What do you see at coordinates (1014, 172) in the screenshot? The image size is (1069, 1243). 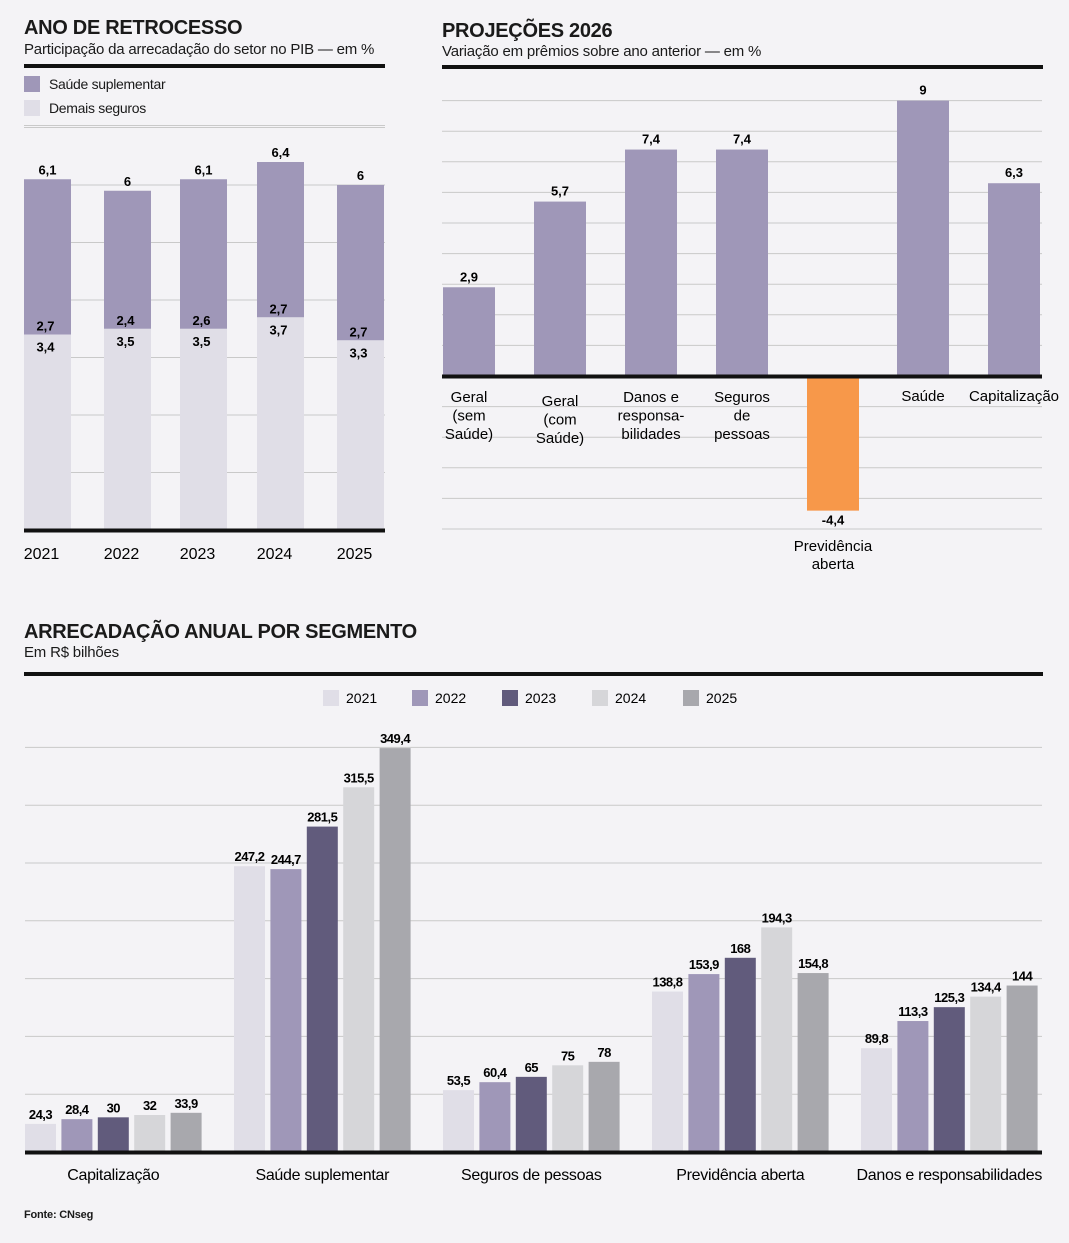 I see `data-label: 6,3` at bounding box center [1014, 172].